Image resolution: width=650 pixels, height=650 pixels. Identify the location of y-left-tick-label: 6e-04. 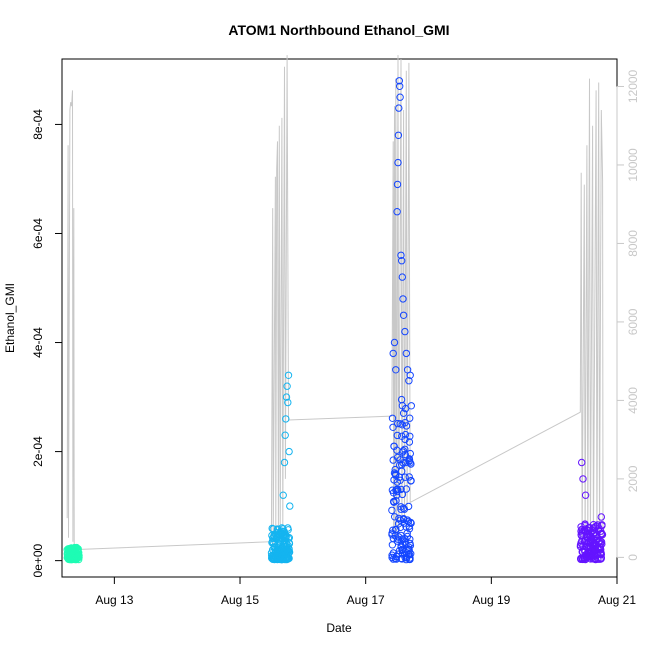
(38, 233).